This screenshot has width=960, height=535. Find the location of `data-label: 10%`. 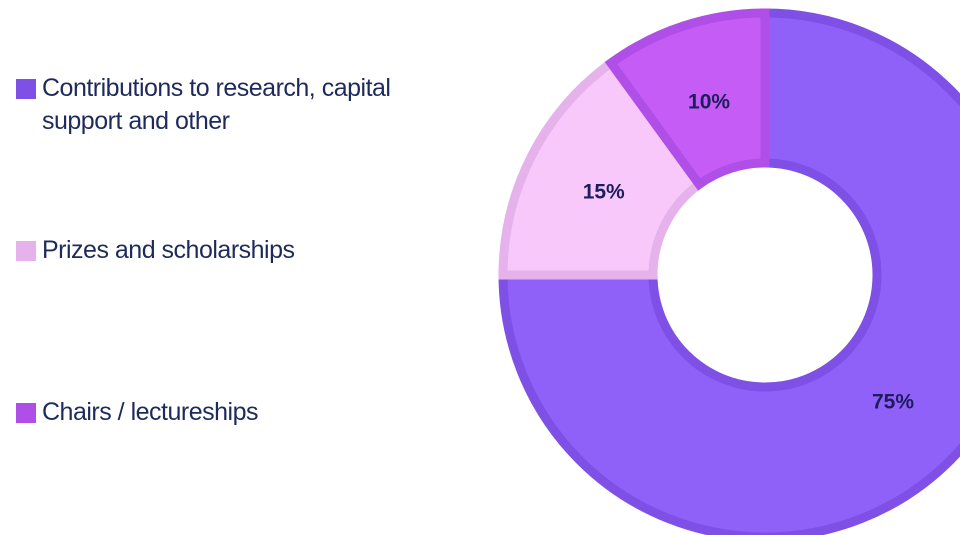

data-label: 10% is located at coordinates (709, 101).